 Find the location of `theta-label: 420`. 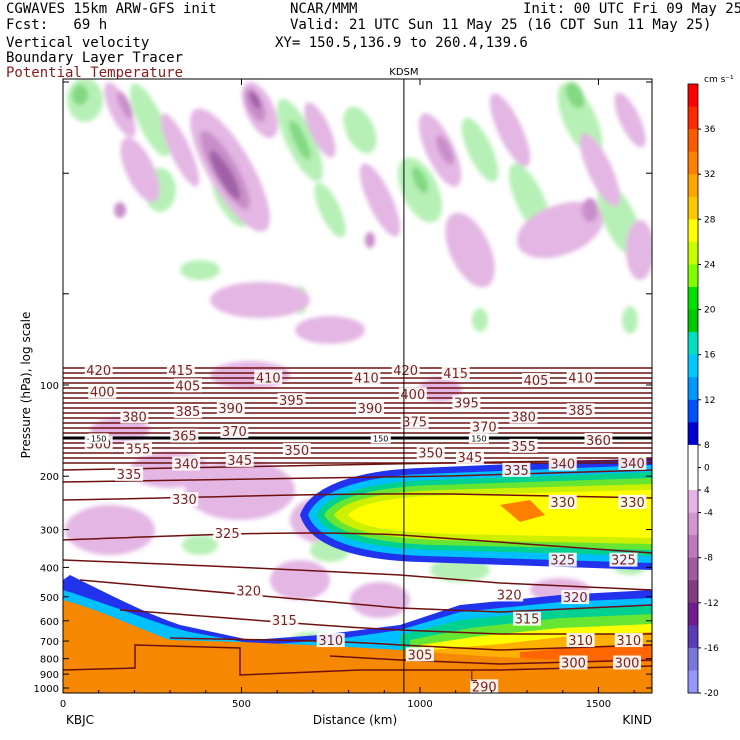

theta-label: 420 is located at coordinates (405, 371).